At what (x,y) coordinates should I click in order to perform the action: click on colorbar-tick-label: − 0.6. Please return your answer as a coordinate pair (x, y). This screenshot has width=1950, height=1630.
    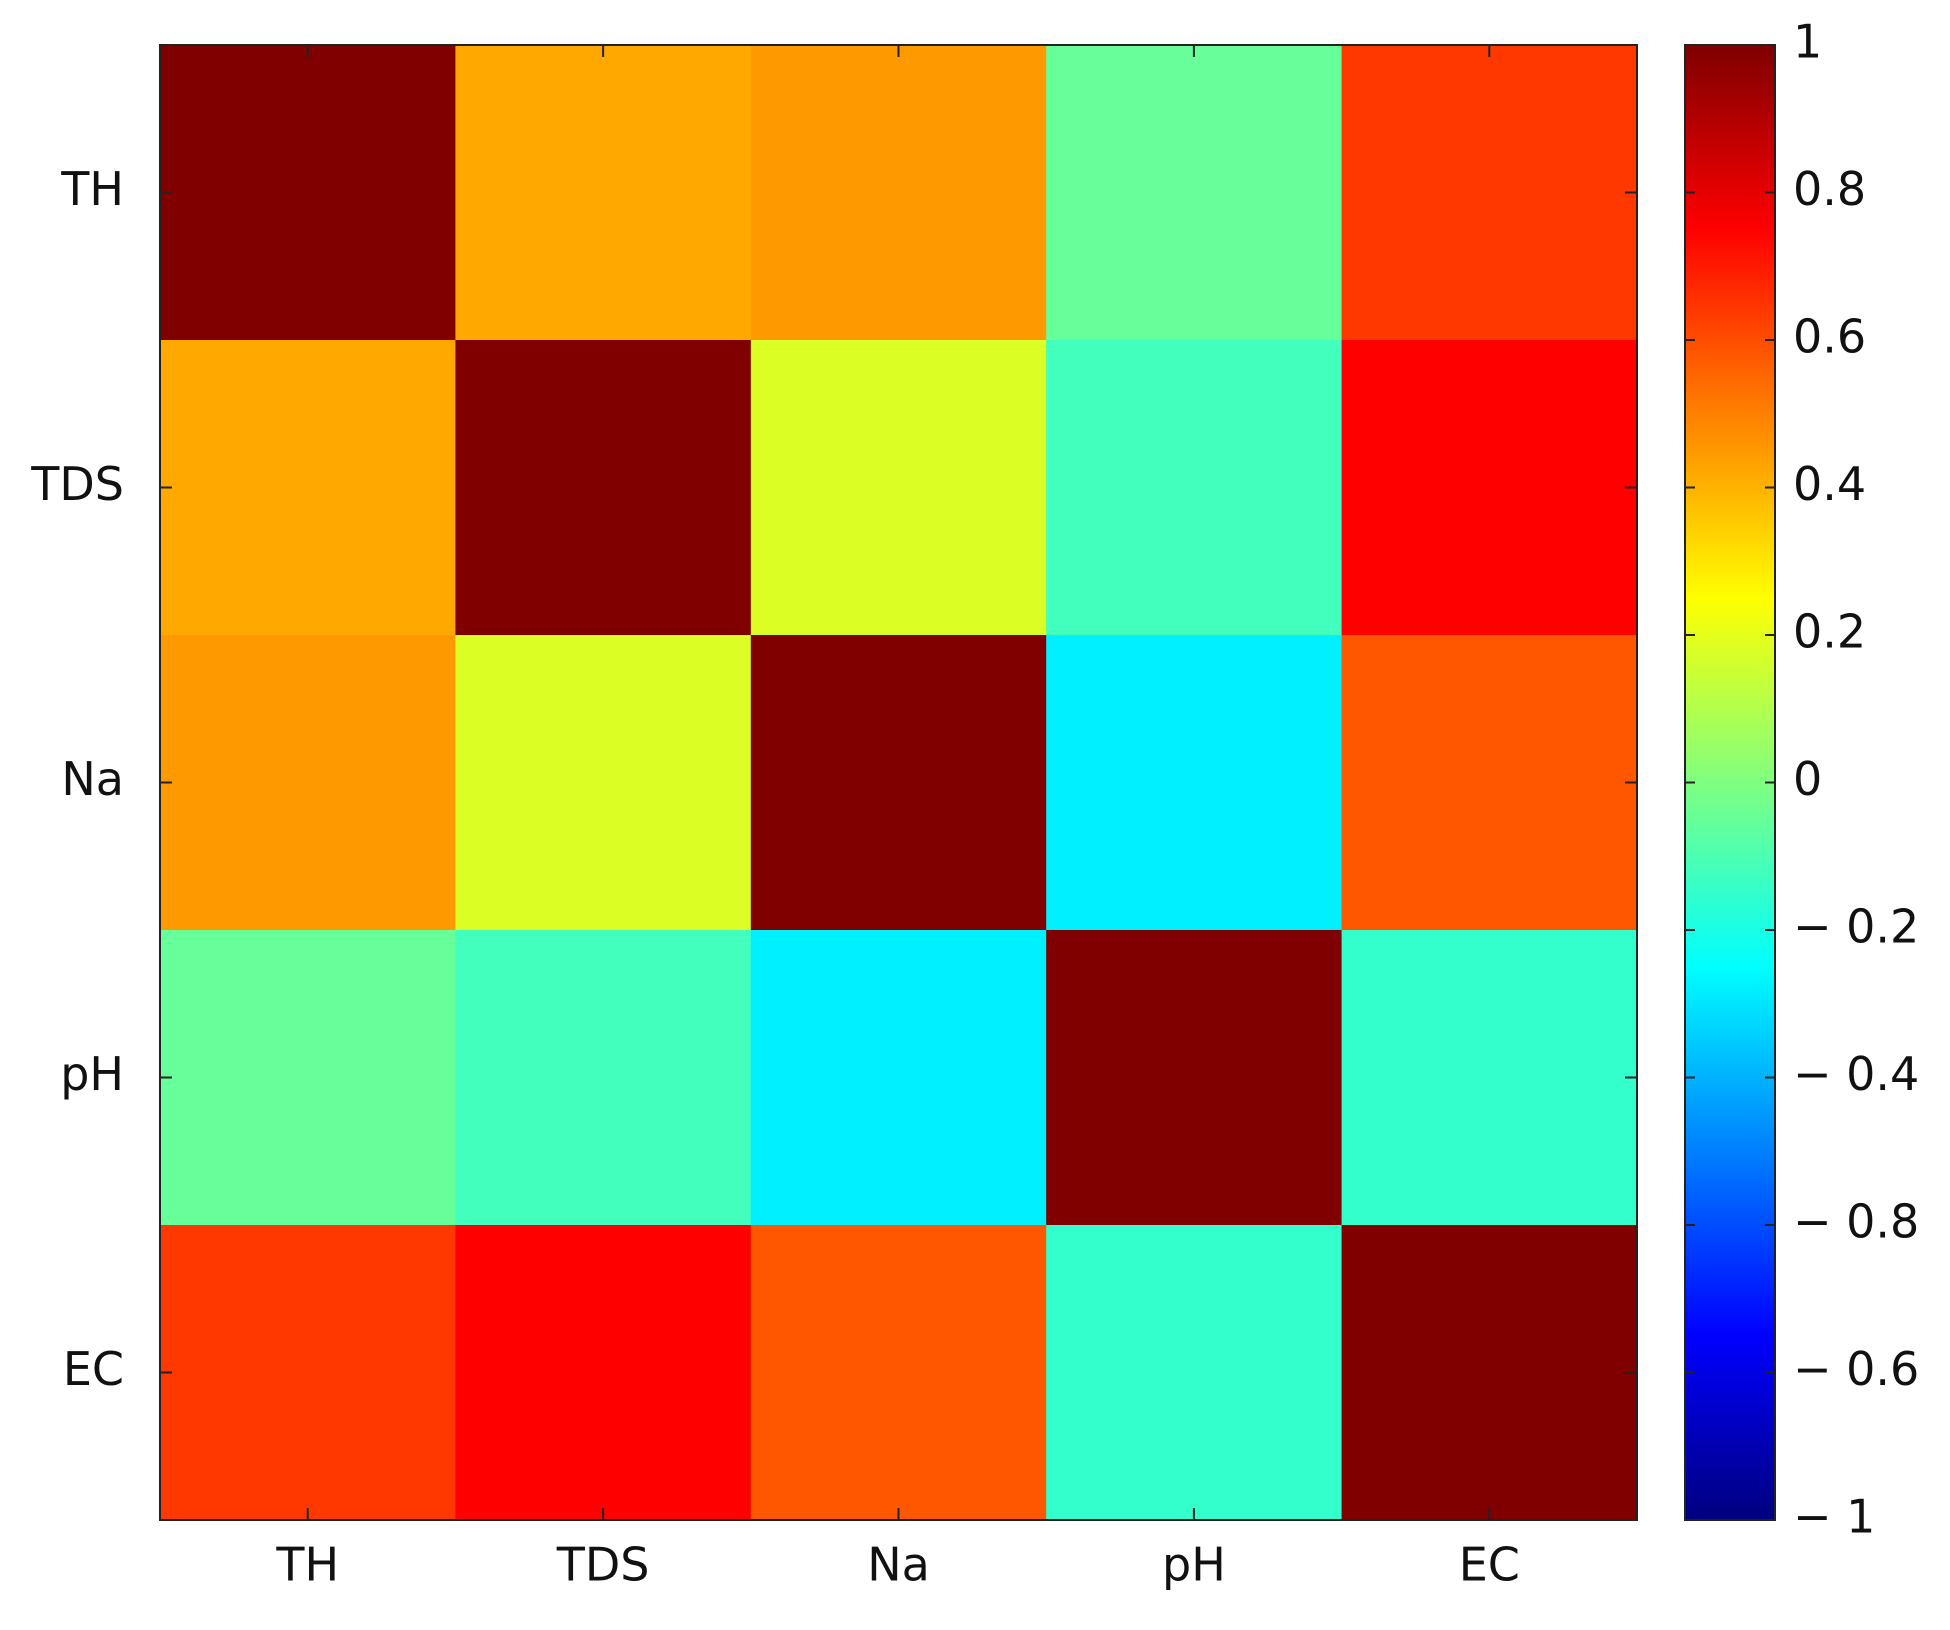
    Looking at the image, I should click on (1856, 1369).